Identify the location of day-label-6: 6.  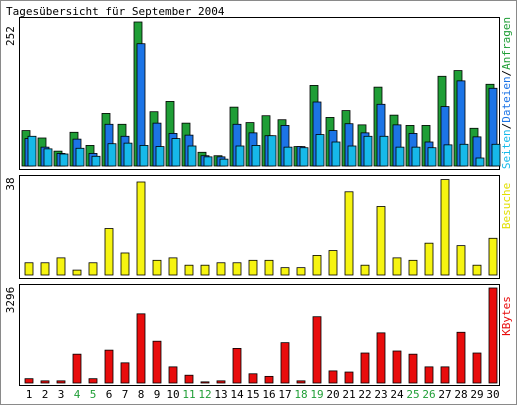
(109, 394).